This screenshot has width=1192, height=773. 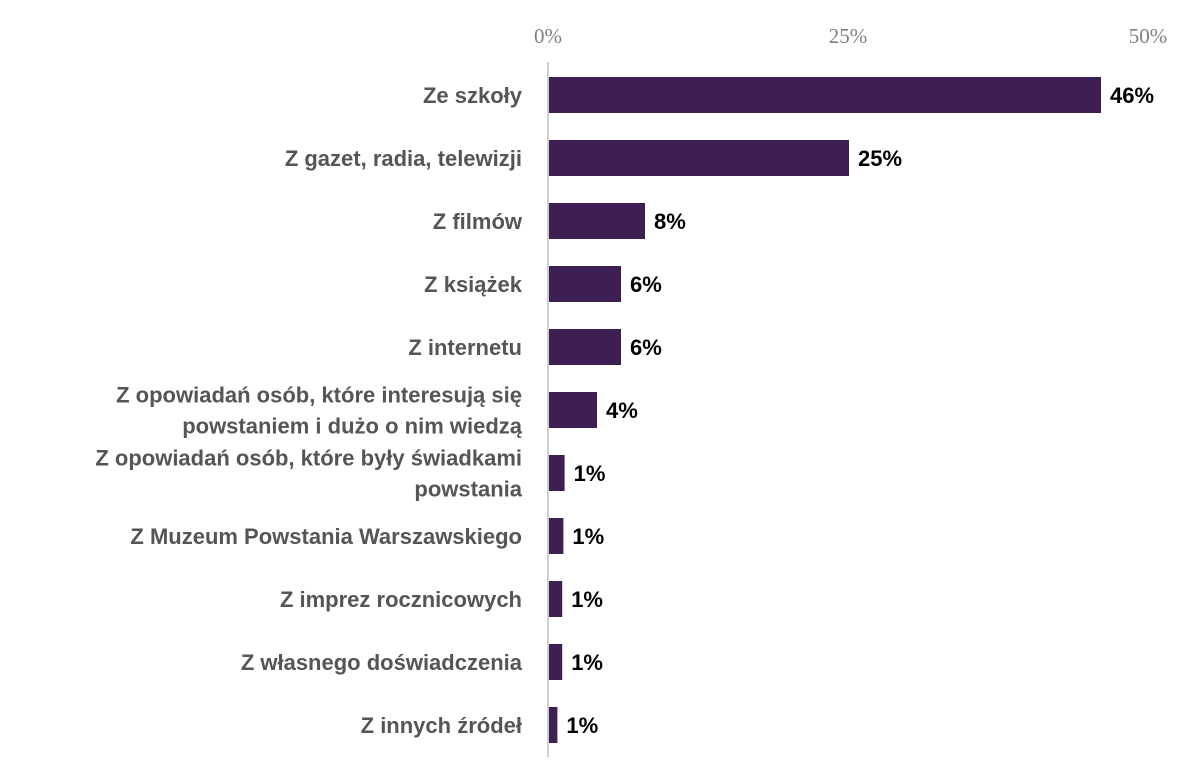 I want to click on value-label: 25%, so click(x=880, y=158).